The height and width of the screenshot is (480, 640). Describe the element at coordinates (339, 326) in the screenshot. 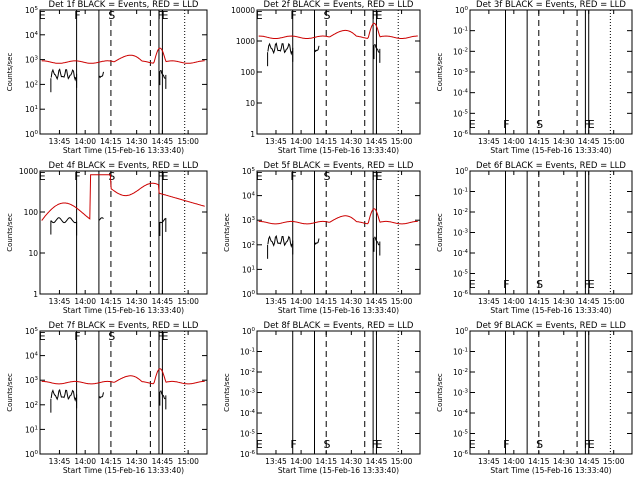

I see `chart-title: Det 8f BLACK = Events, RED = LLD` at that location.